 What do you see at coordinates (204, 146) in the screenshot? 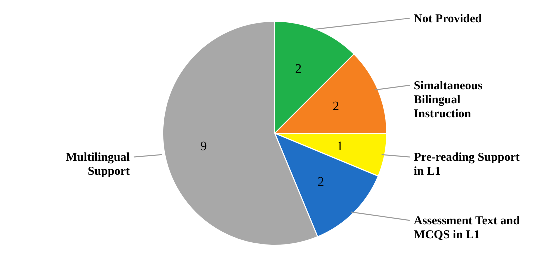
I see `data-label: 9` at bounding box center [204, 146].